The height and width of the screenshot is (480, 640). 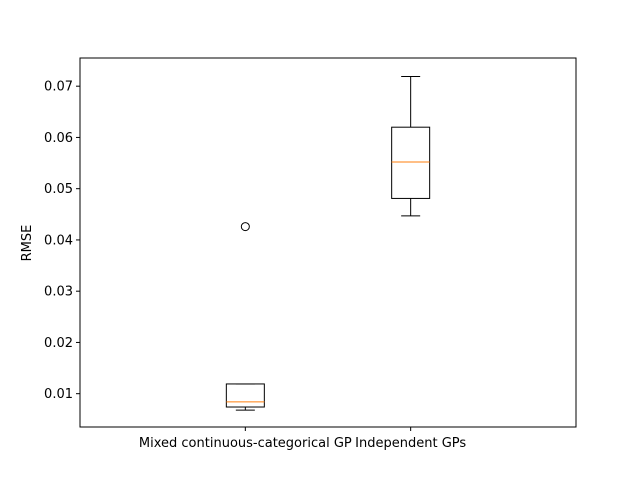 I want to click on y-axis-label: RMSE, so click(x=27, y=243).